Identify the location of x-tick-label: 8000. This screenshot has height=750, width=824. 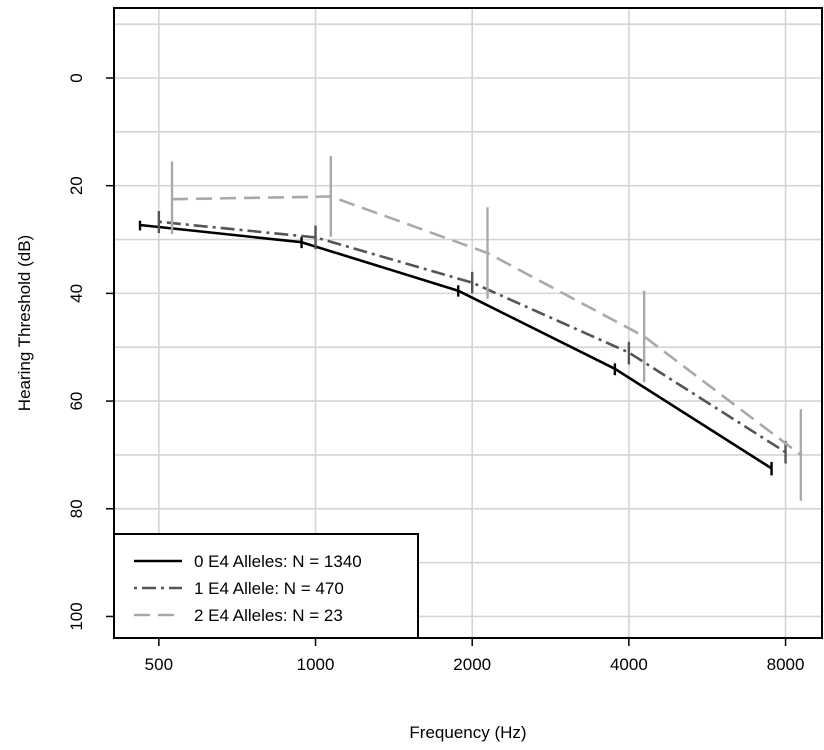
(786, 664).